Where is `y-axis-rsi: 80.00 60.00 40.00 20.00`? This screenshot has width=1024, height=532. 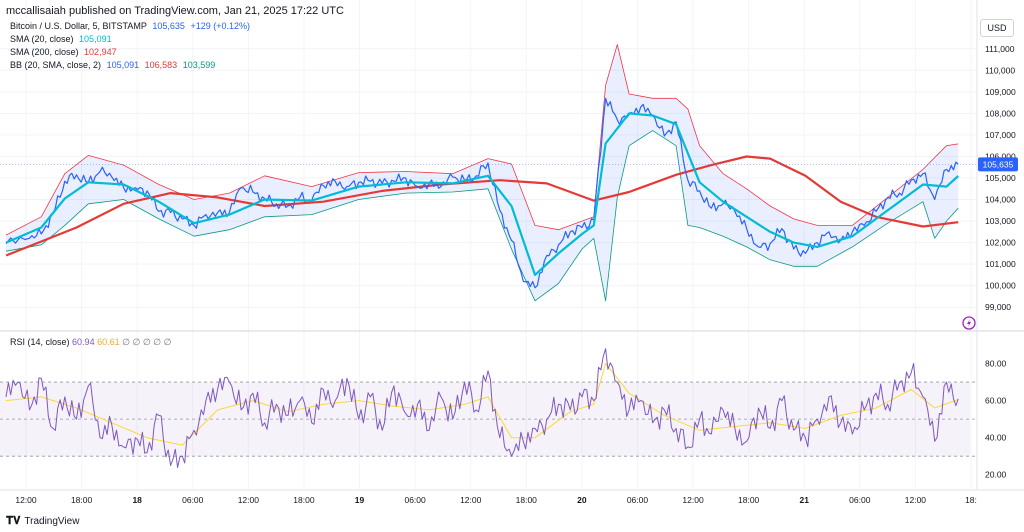
y-axis-rsi: 80.00 60.00 40.00 20.00 is located at coordinates (996, 419).